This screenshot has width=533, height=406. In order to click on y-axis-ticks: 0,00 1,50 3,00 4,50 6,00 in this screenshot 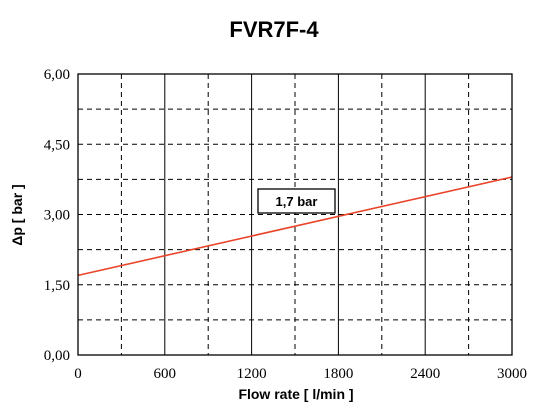, I will do `click(57, 215)`.